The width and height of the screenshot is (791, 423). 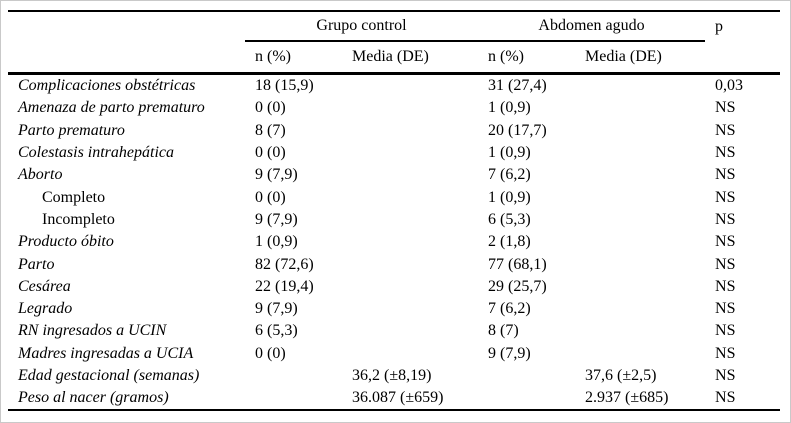 What do you see at coordinates (293, 58) in the screenshot?
I see `control-n-header: n (%)` at bounding box center [293, 58].